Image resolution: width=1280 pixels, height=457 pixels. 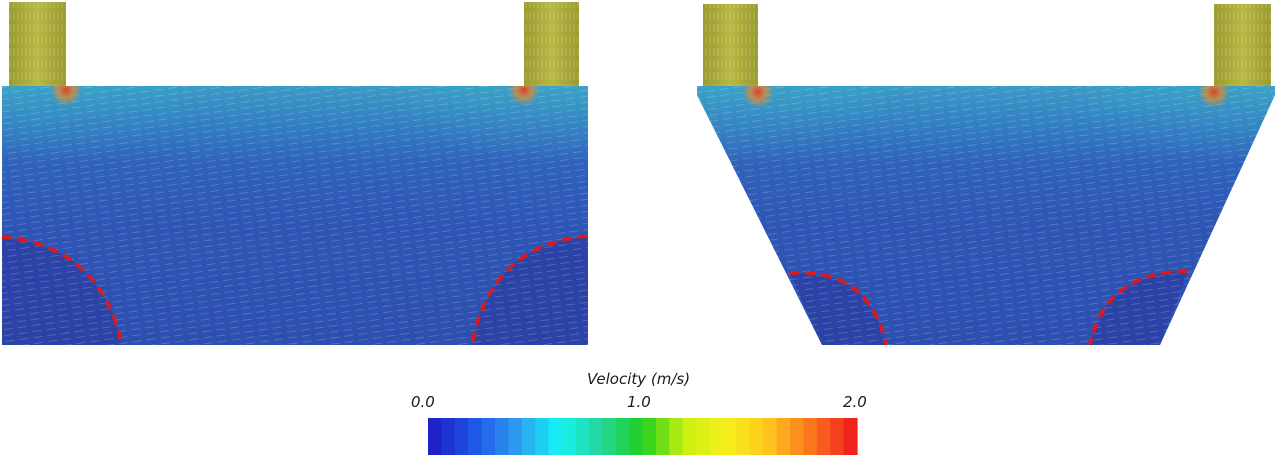 What do you see at coordinates (855, 402) in the screenshot?
I see `legend-tick-max: 2.0` at bounding box center [855, 402].